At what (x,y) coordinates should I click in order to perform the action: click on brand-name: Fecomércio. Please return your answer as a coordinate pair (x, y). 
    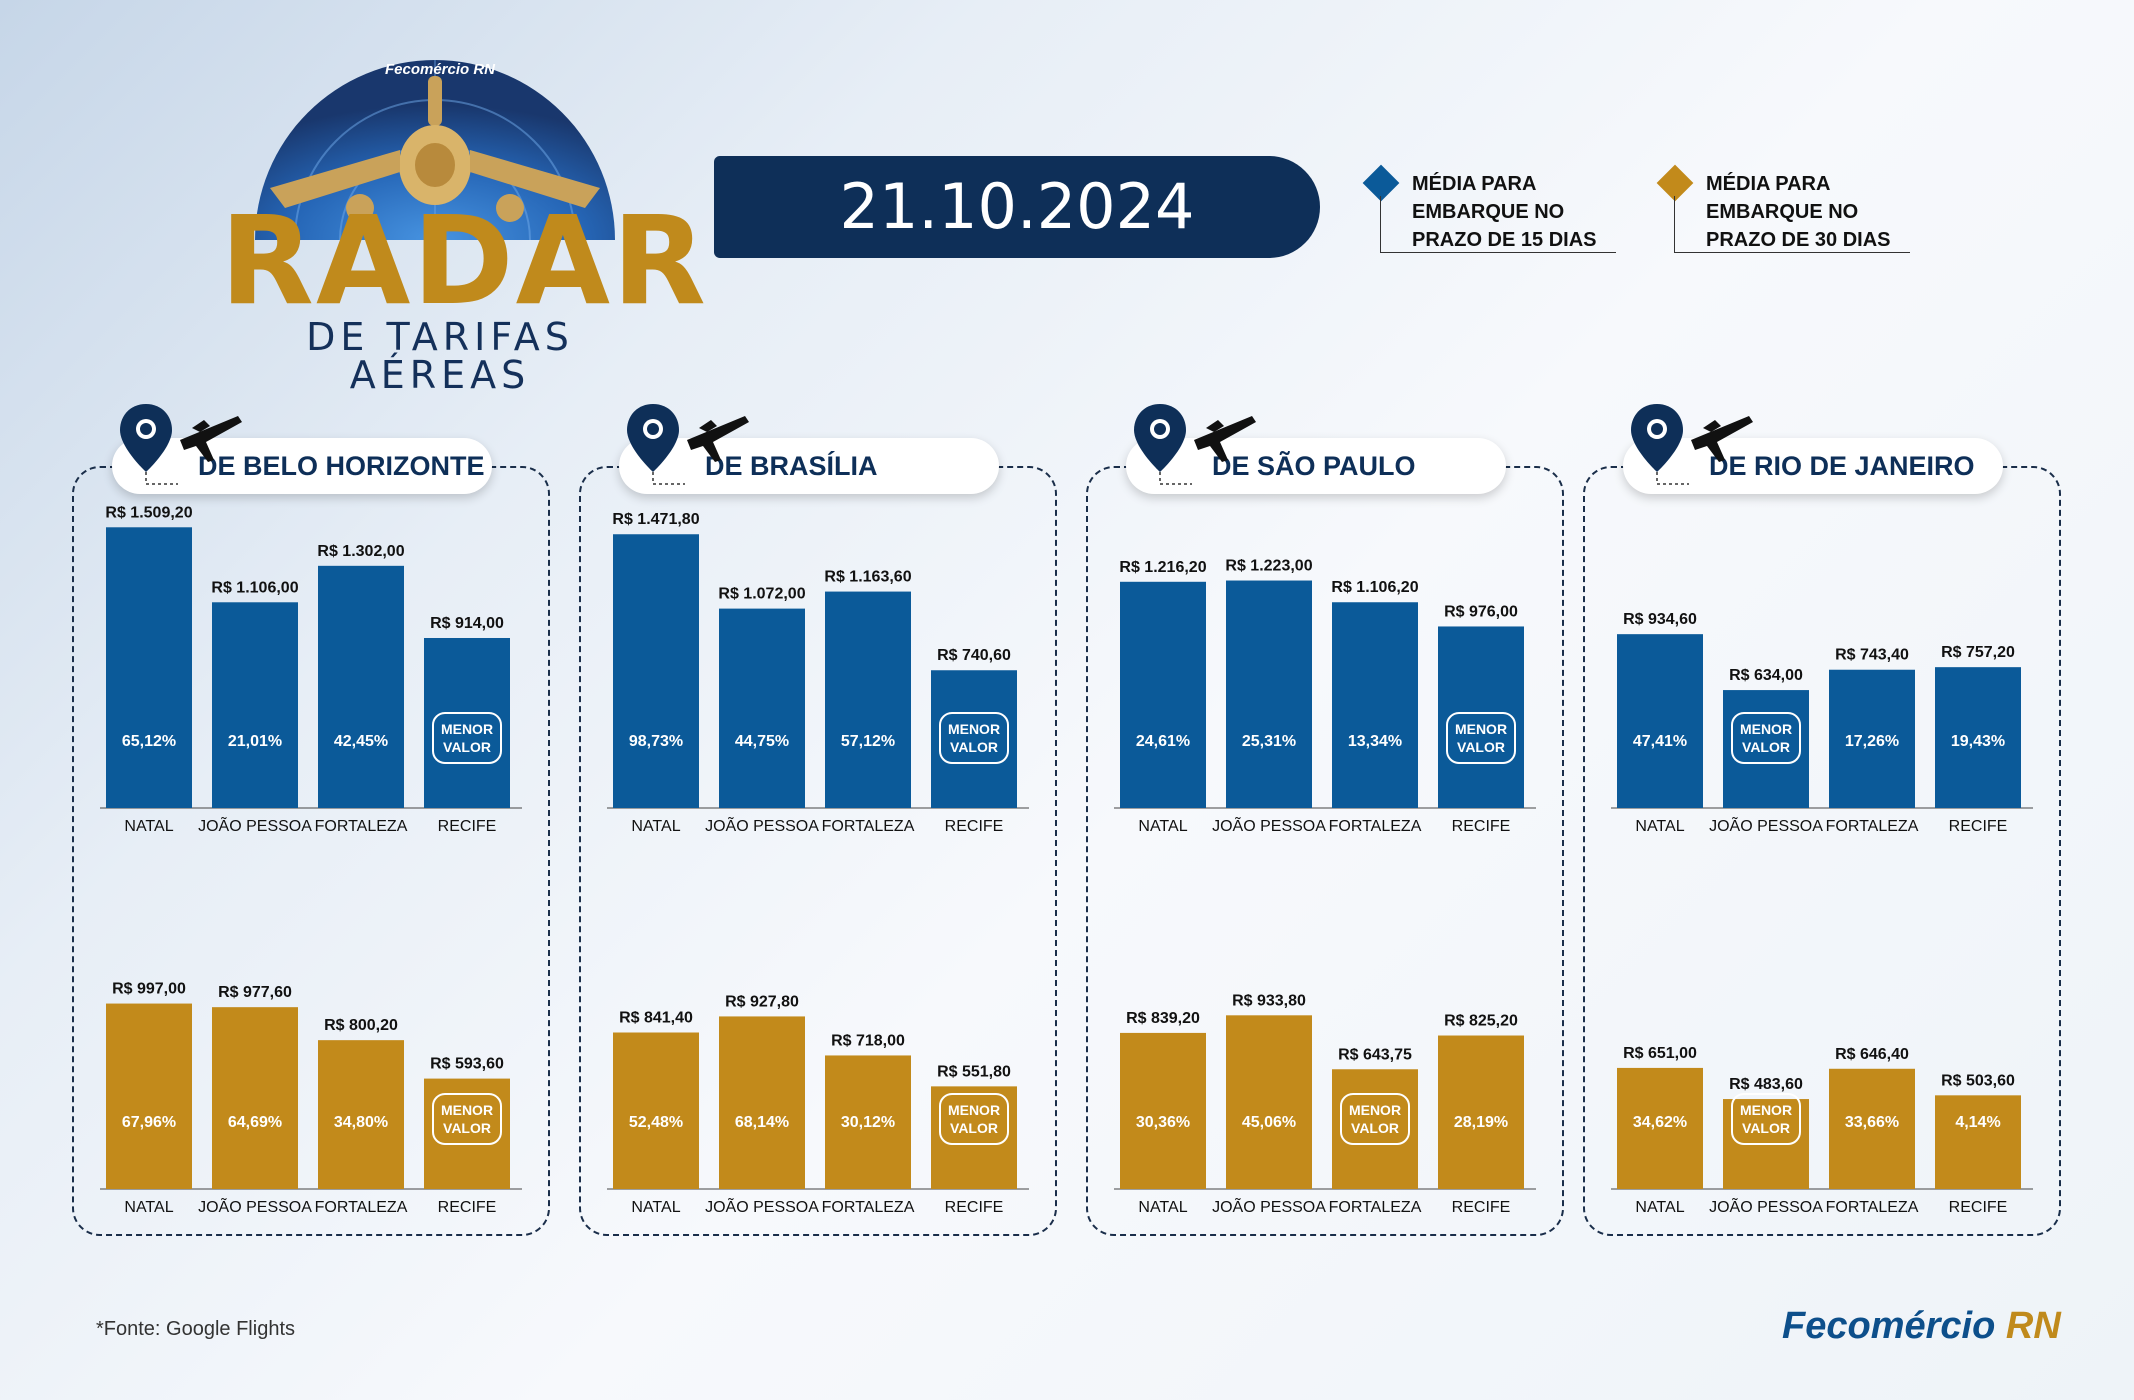
    Looking at the image, I should click on (1889, 1326).